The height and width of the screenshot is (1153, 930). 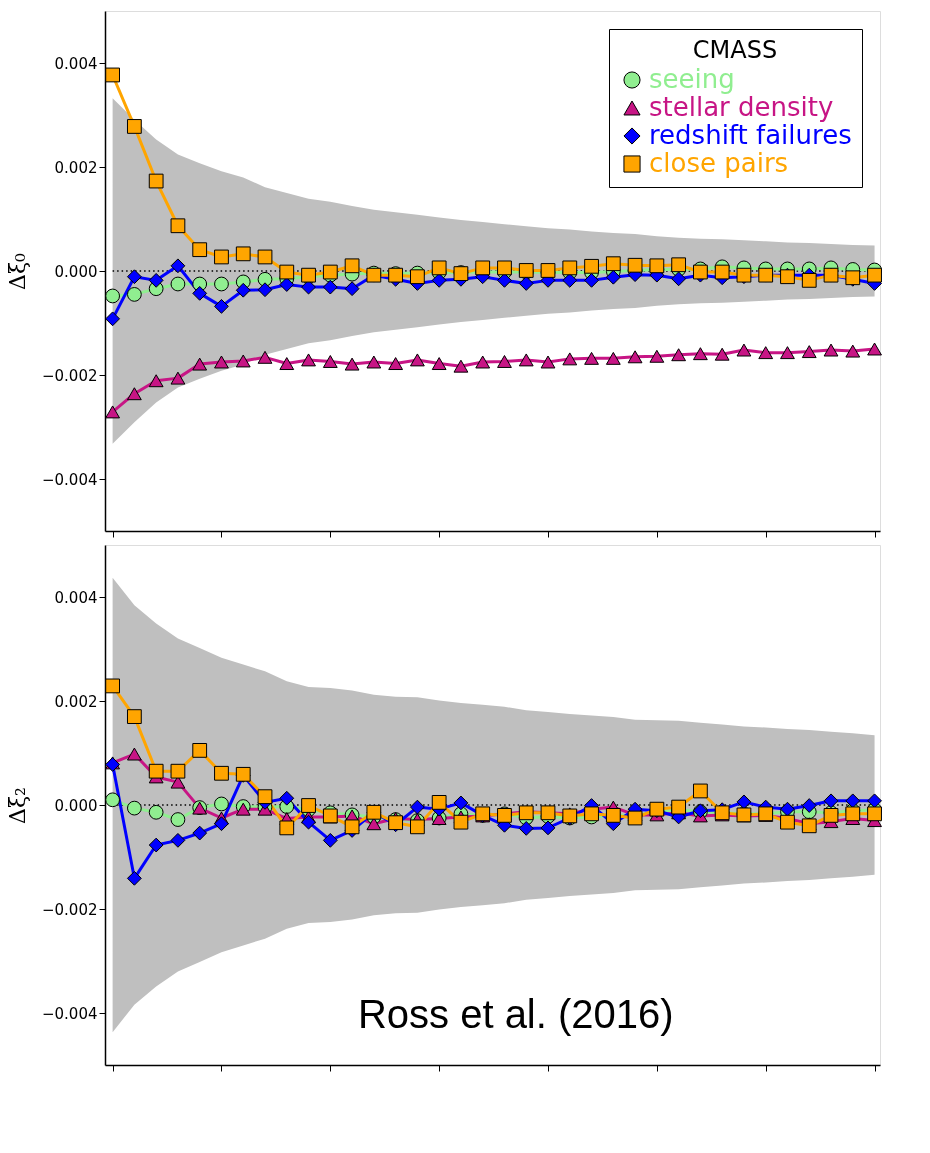 I want to click on y-axis-title: Δξ₂, so click(x=17, y=805).